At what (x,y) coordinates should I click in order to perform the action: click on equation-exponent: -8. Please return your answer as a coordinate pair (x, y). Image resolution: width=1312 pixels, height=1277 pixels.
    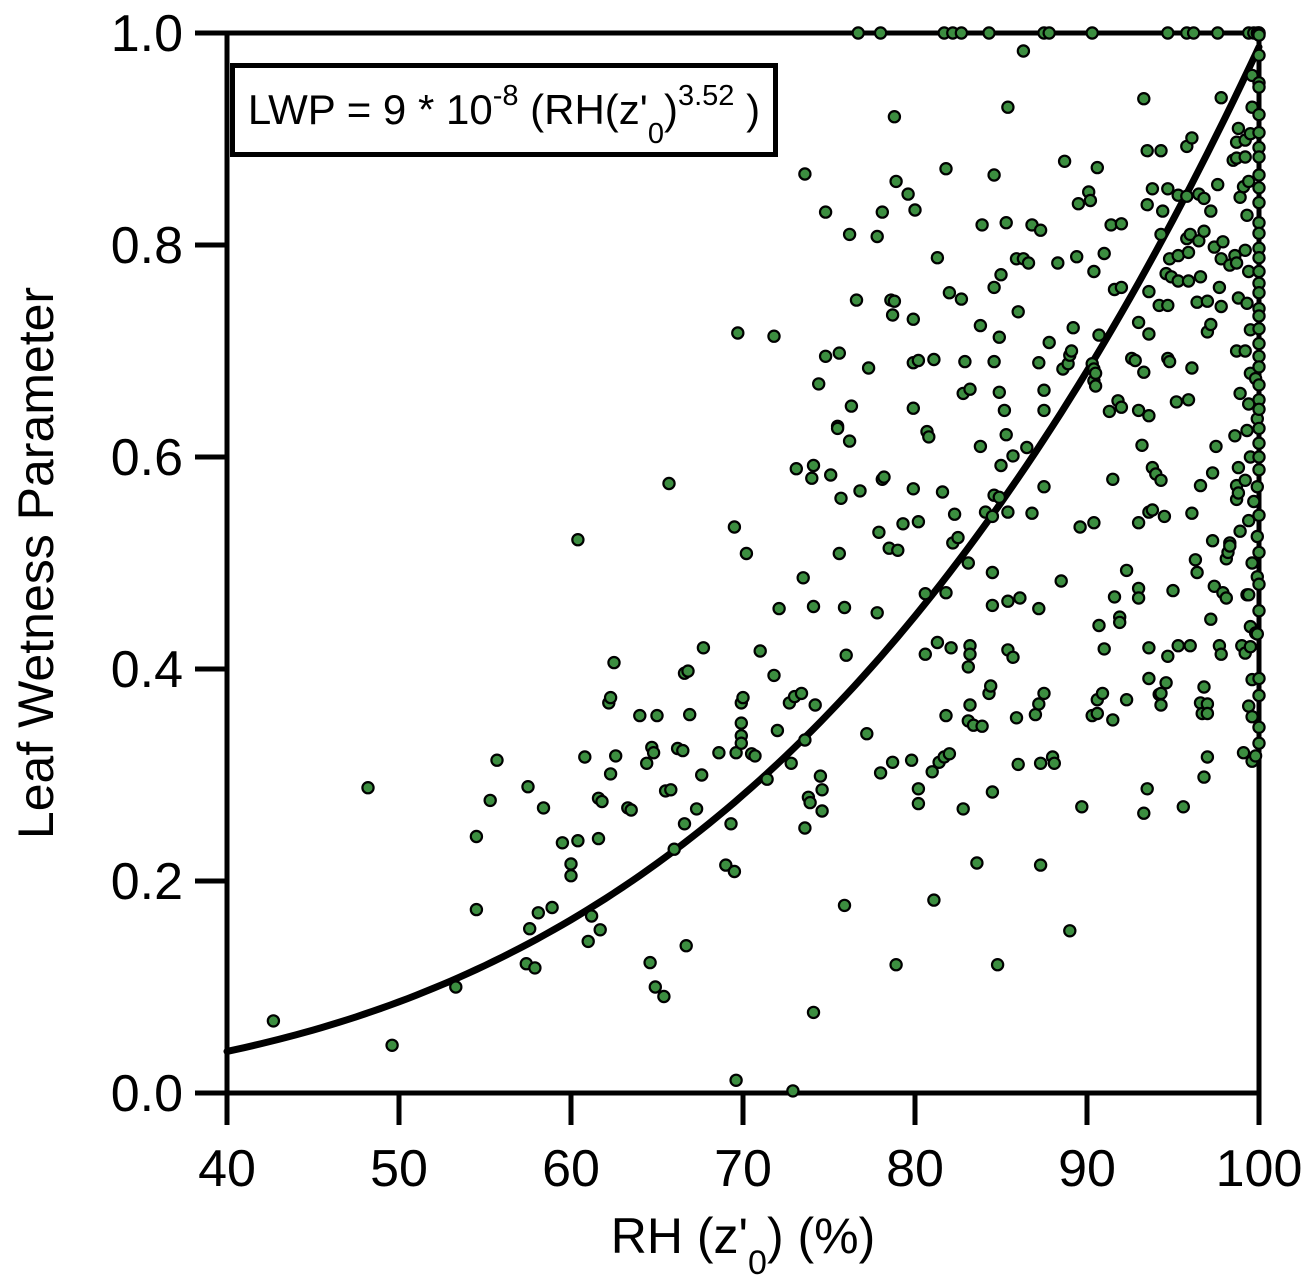
    Looking at the image, I should click on (505, 96).